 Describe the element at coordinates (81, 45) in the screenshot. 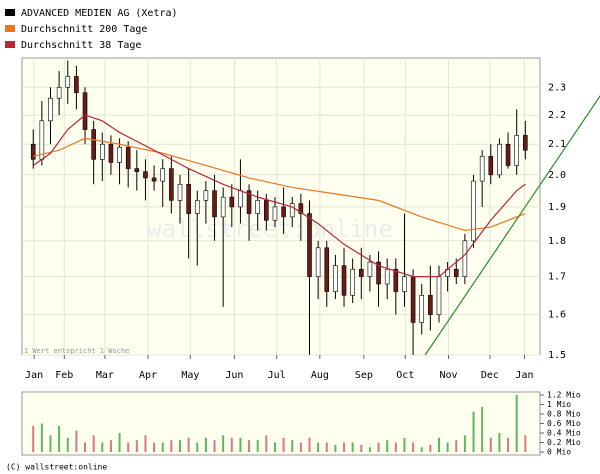

I see `legend-label: Durchschnitt 38 Tage` at that location.